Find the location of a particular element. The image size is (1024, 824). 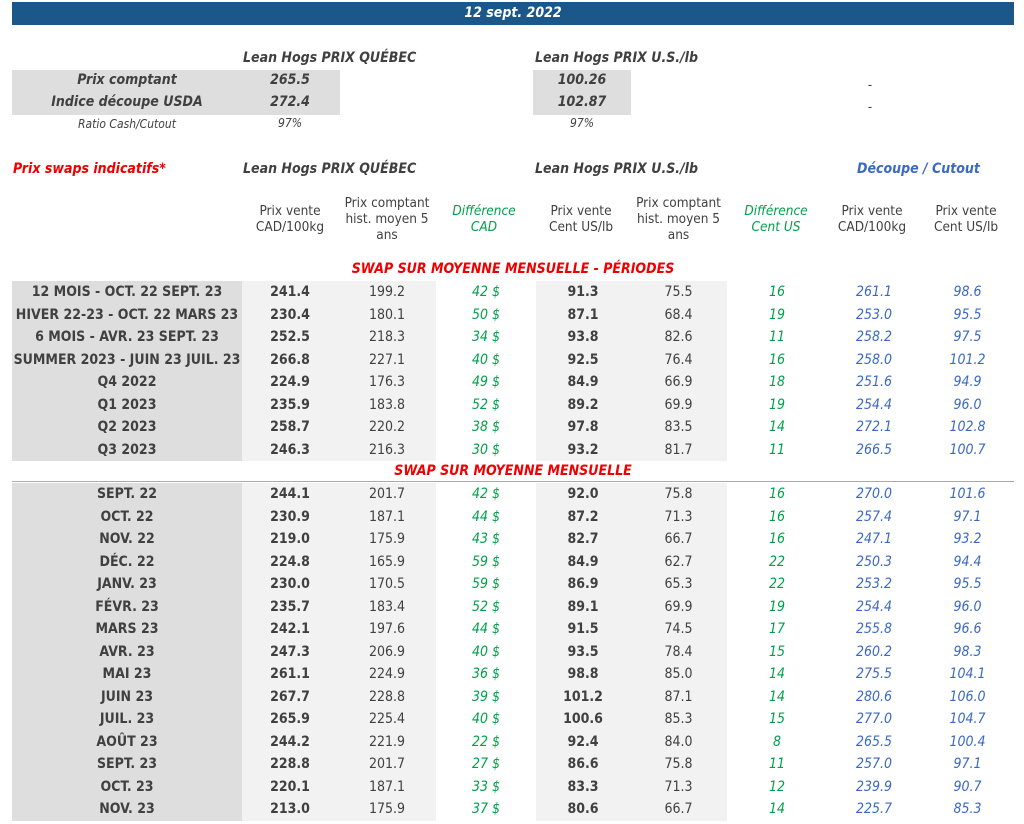

cell: 36 $ is located at coordinates (486, 674).